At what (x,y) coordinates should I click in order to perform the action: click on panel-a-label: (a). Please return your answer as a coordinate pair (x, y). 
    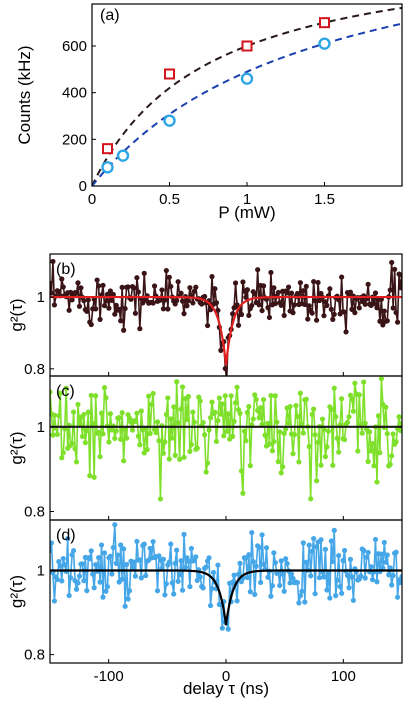
    Looking at the image, I should click on (110, 15).